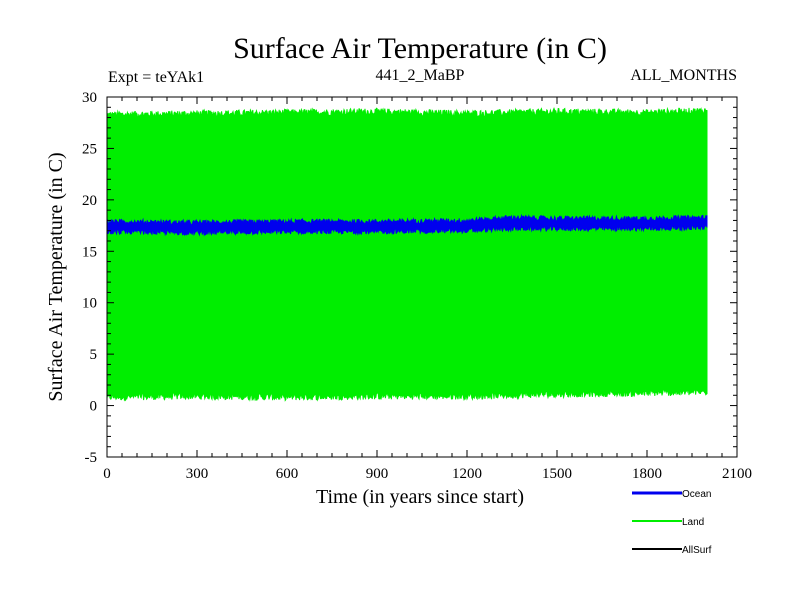 This screenshot has height=600, width=800. Describe the element at coordinates (89, 304) in the screenshot. I see `y-tick-label-10: 10` at that location.